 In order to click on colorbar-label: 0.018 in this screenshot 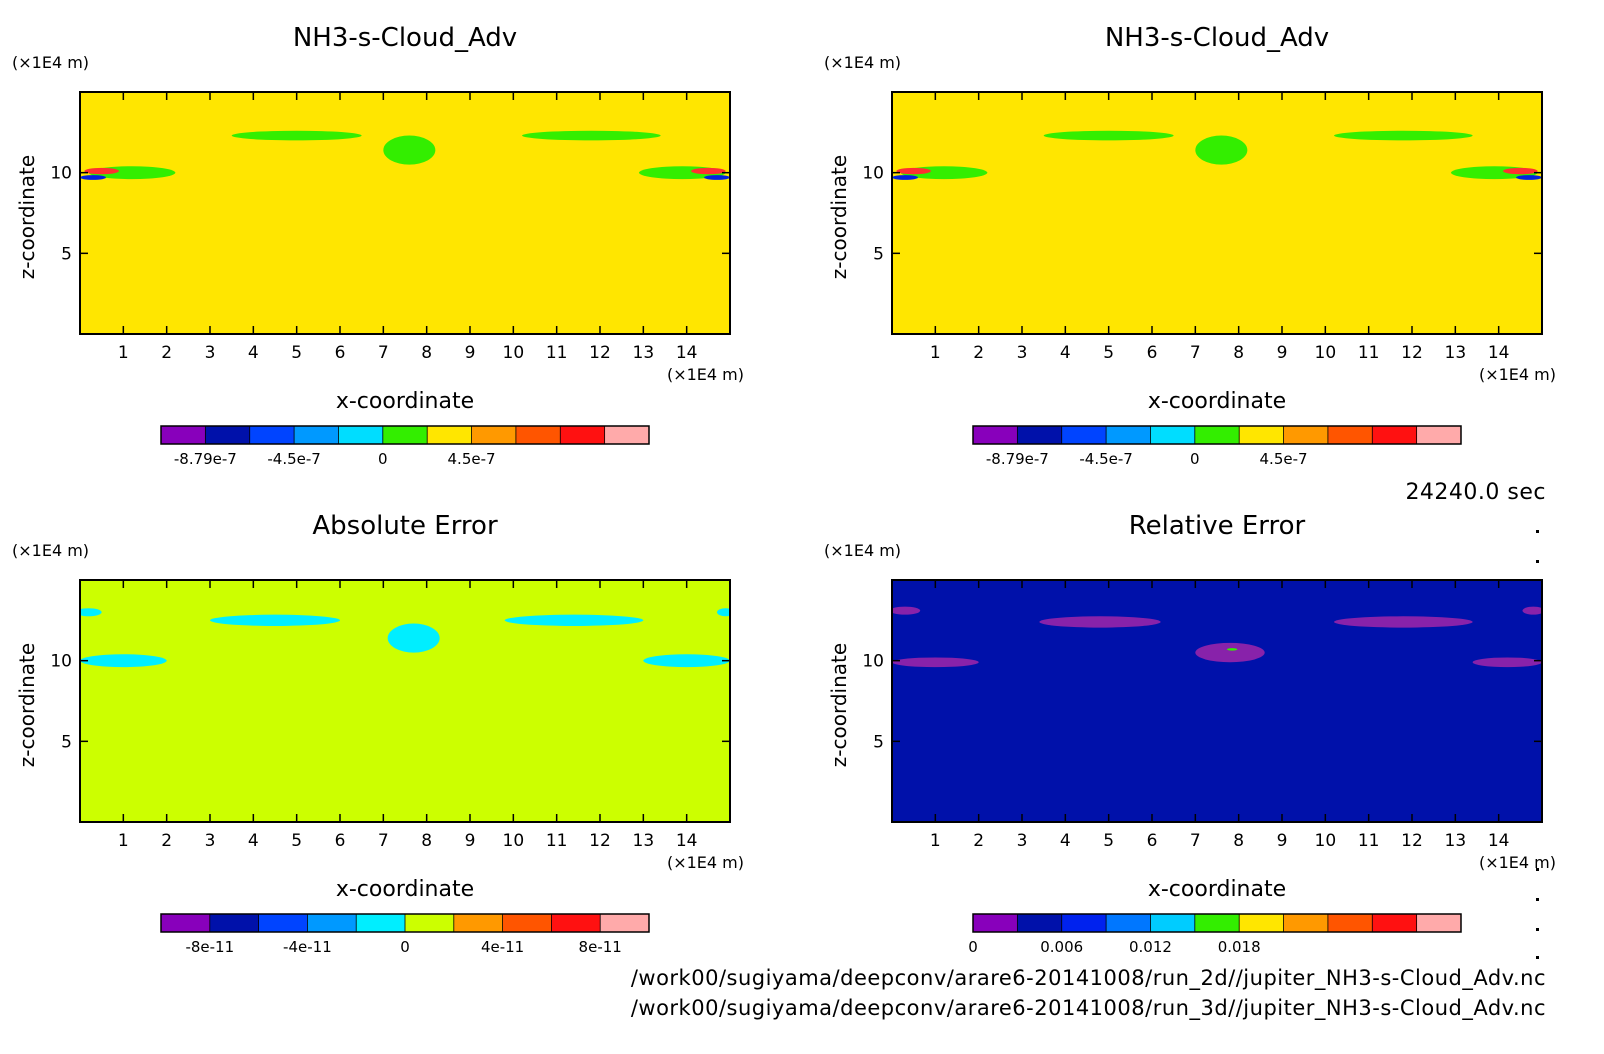, I will do `click(1239, 947)`.